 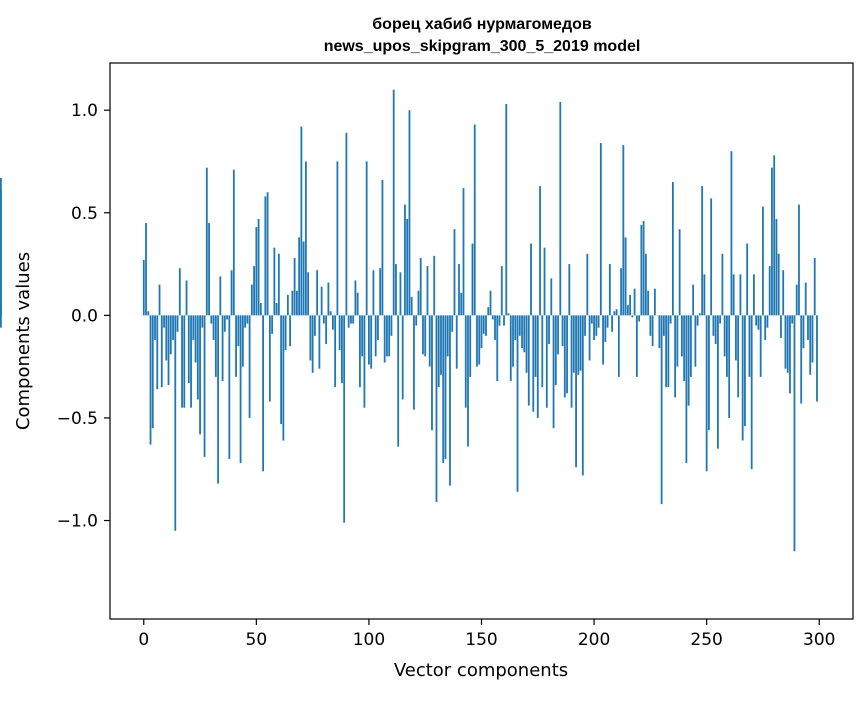 I want to click on x-axis-label: Vector components, so click(x=481, y=670).